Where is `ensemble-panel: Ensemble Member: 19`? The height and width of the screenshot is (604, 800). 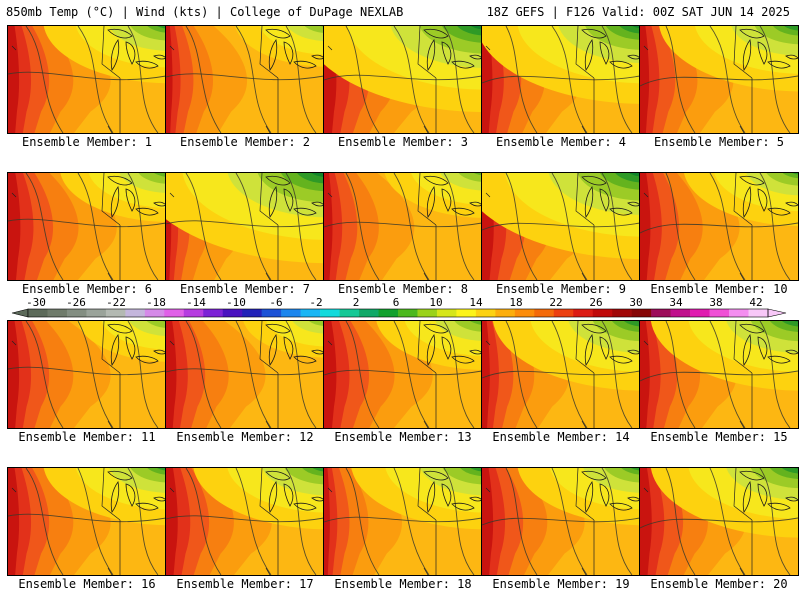
ensemble-panel: Ensemble Member: 19 is located at coordinates (561, 535).